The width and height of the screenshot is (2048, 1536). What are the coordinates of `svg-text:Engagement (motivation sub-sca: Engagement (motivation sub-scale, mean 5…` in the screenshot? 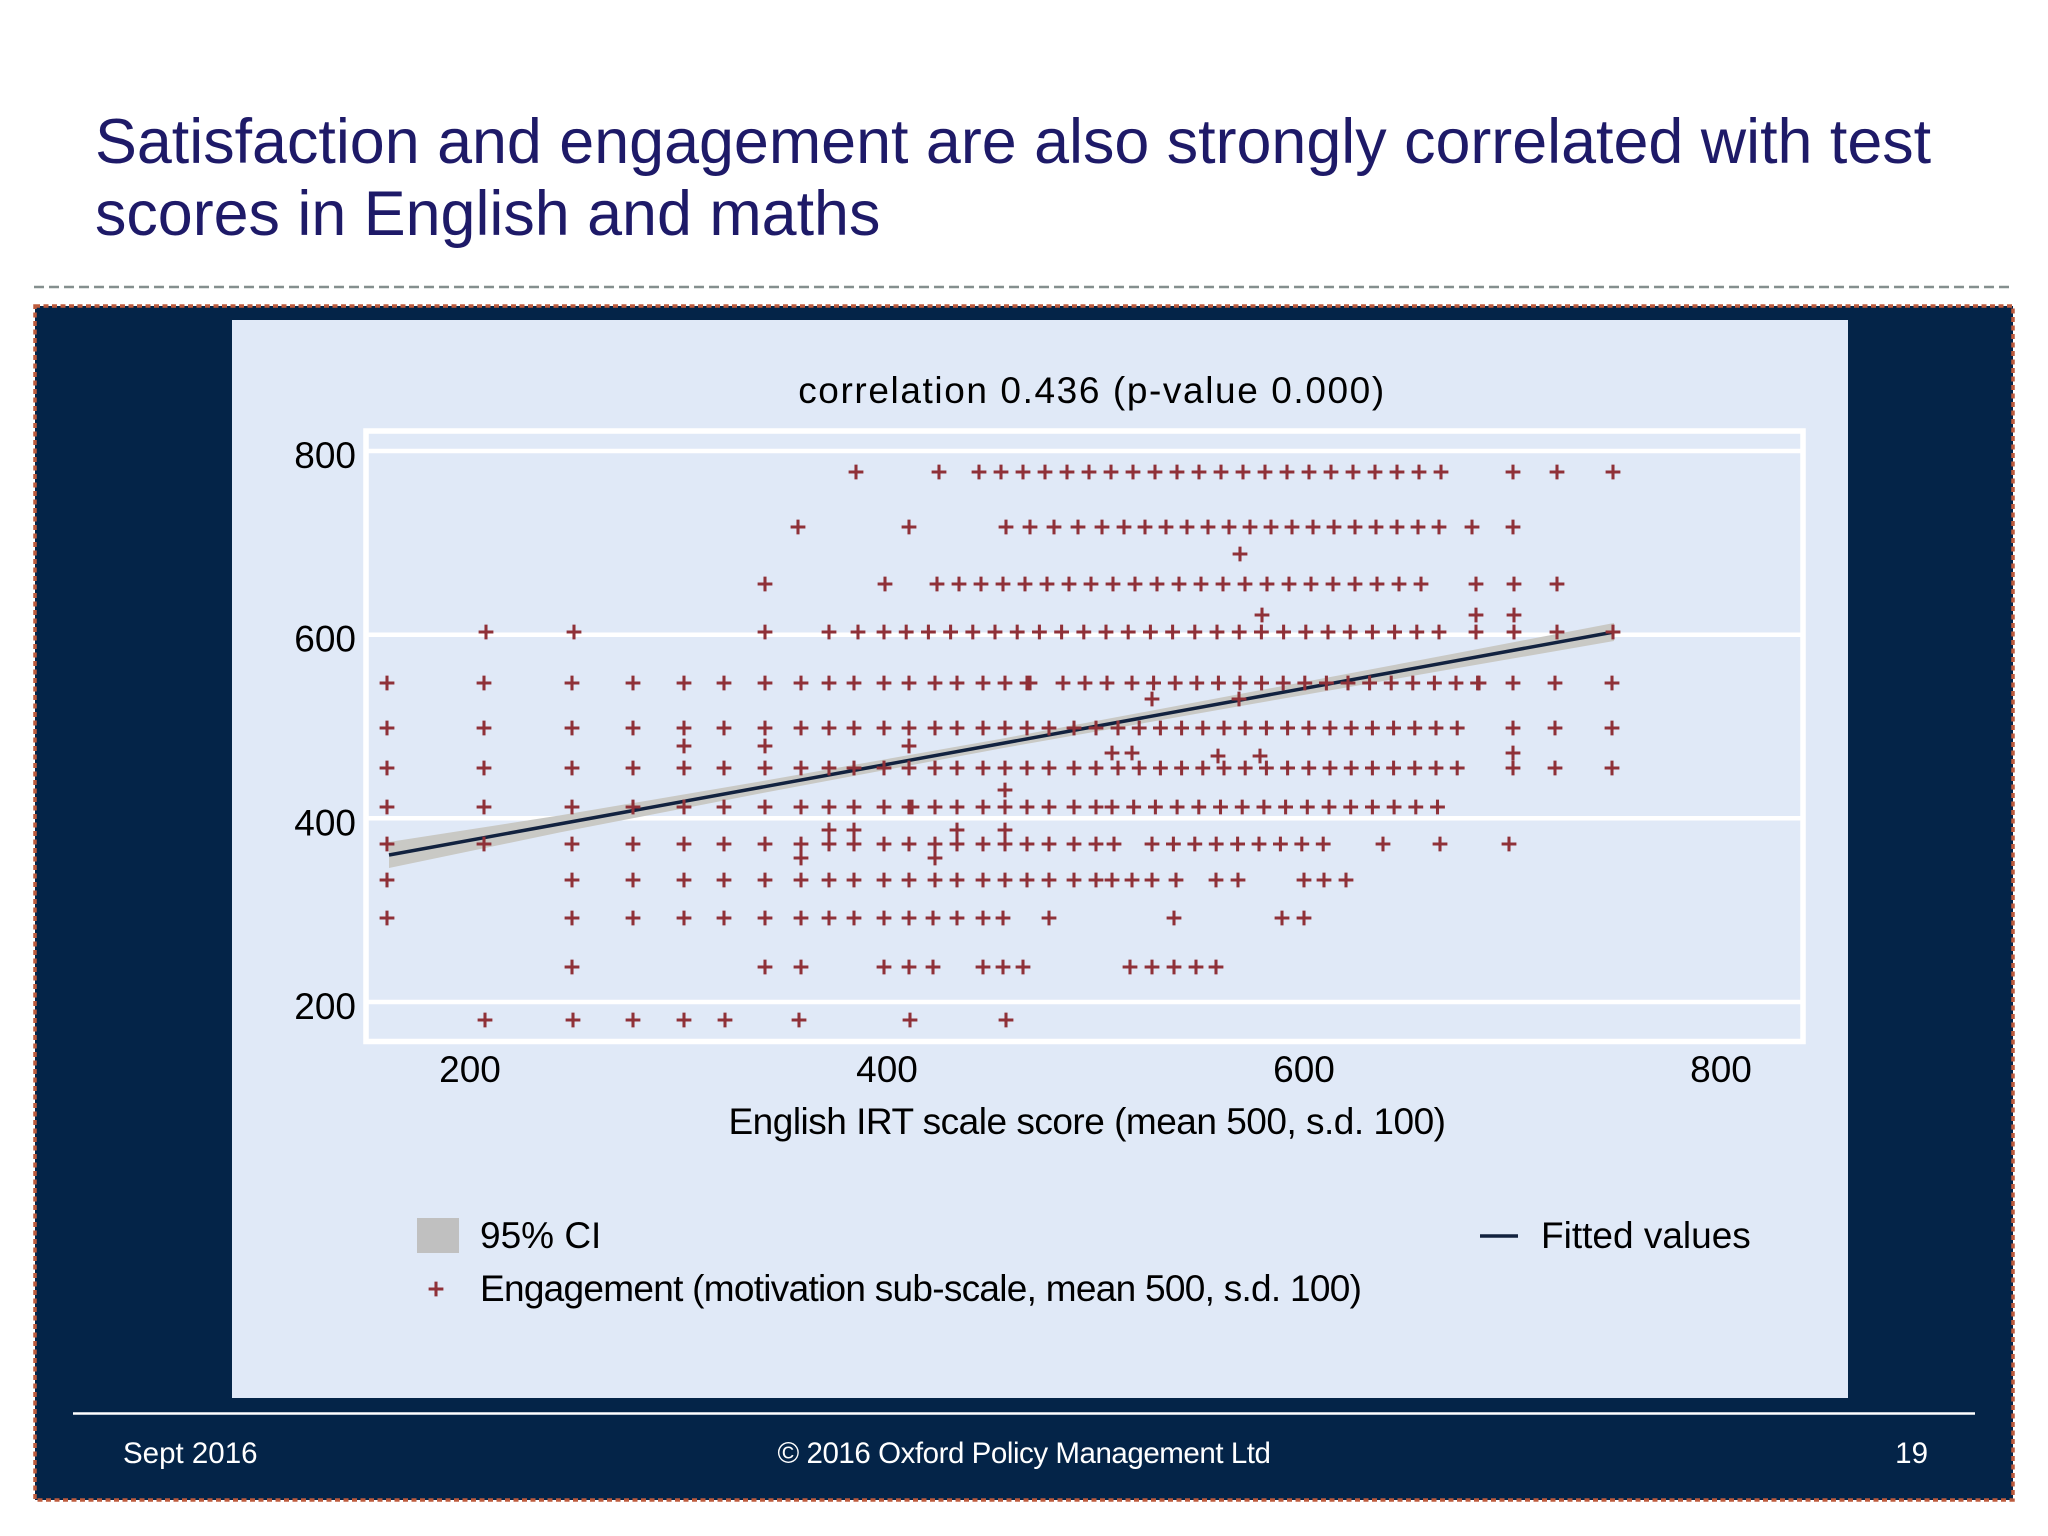 It's located at (920, 1288).